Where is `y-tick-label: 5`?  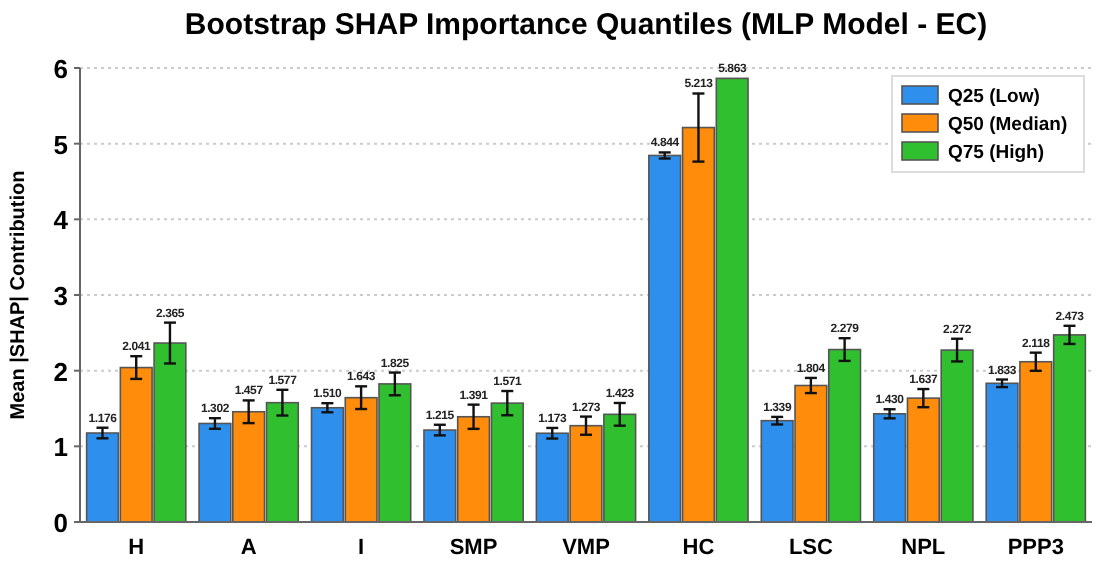 y-tick-label: 5 is located at coordinates (60, 144).